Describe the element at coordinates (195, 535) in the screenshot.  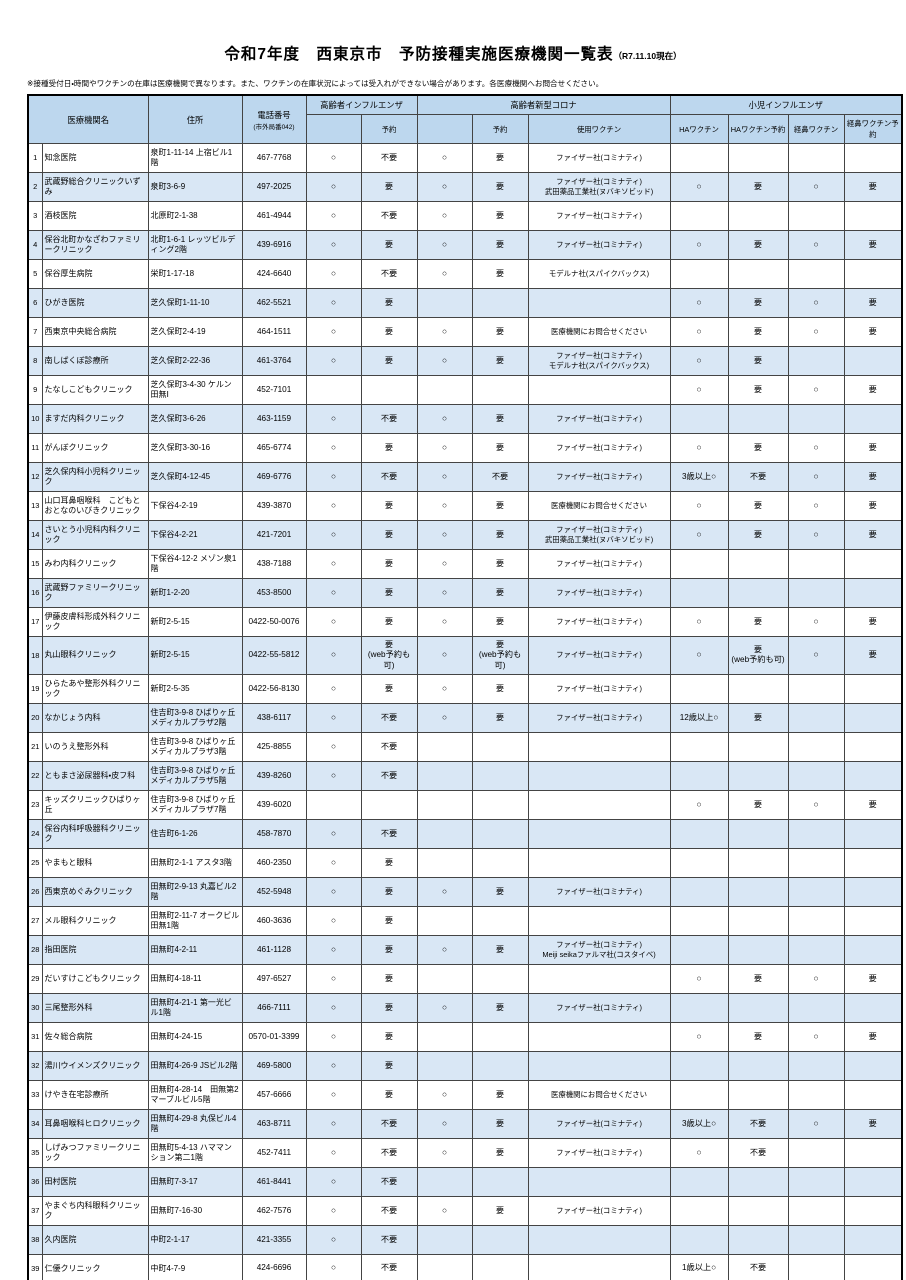
I see `clinic-address: 下保谷4-2-21` at that location.